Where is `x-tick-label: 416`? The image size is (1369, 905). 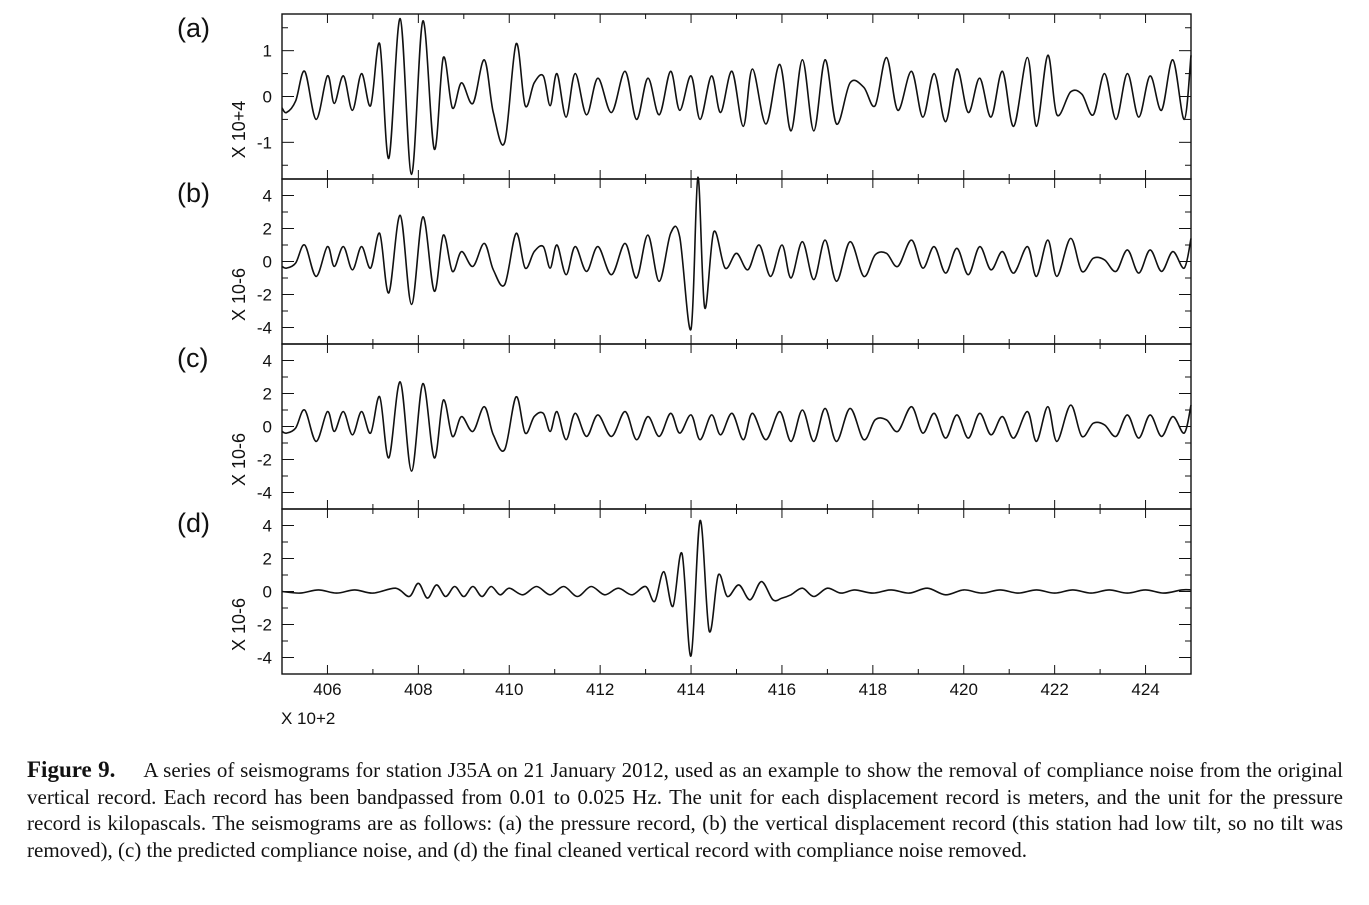 x-tick-label: 416 is located at coordinates (782, 689).